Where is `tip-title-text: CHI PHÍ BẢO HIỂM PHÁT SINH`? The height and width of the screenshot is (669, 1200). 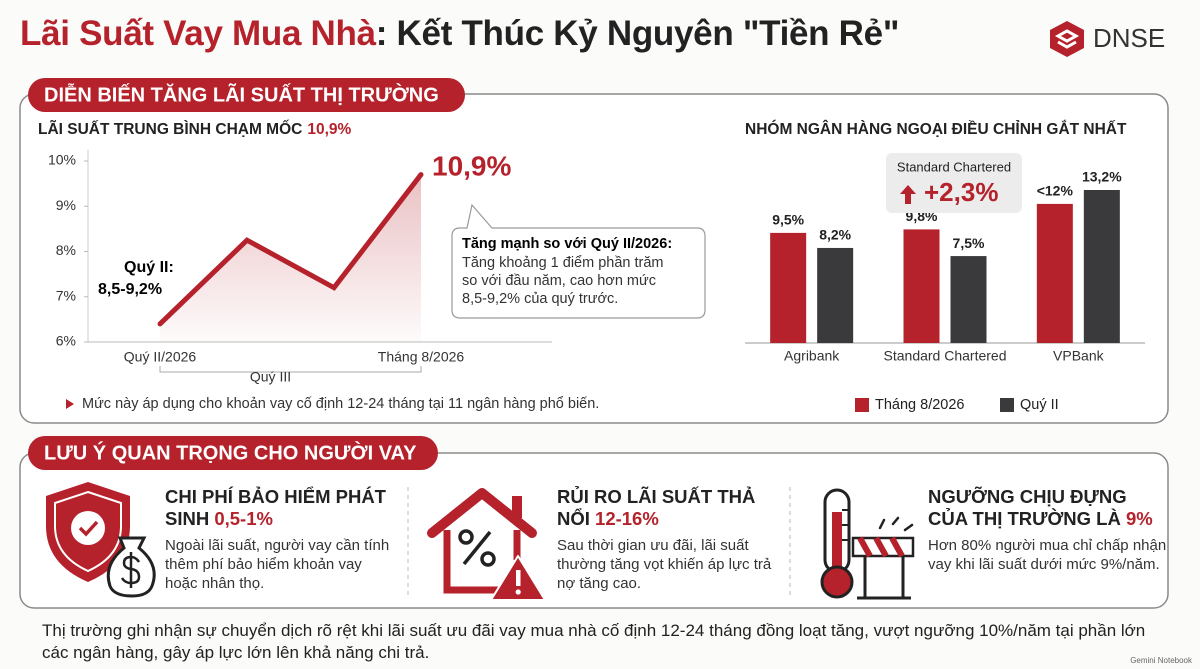 tip-title-text: CHI PHÍ BẢO HIỂM PHÁT SINH is located at coordinates (275, 507).